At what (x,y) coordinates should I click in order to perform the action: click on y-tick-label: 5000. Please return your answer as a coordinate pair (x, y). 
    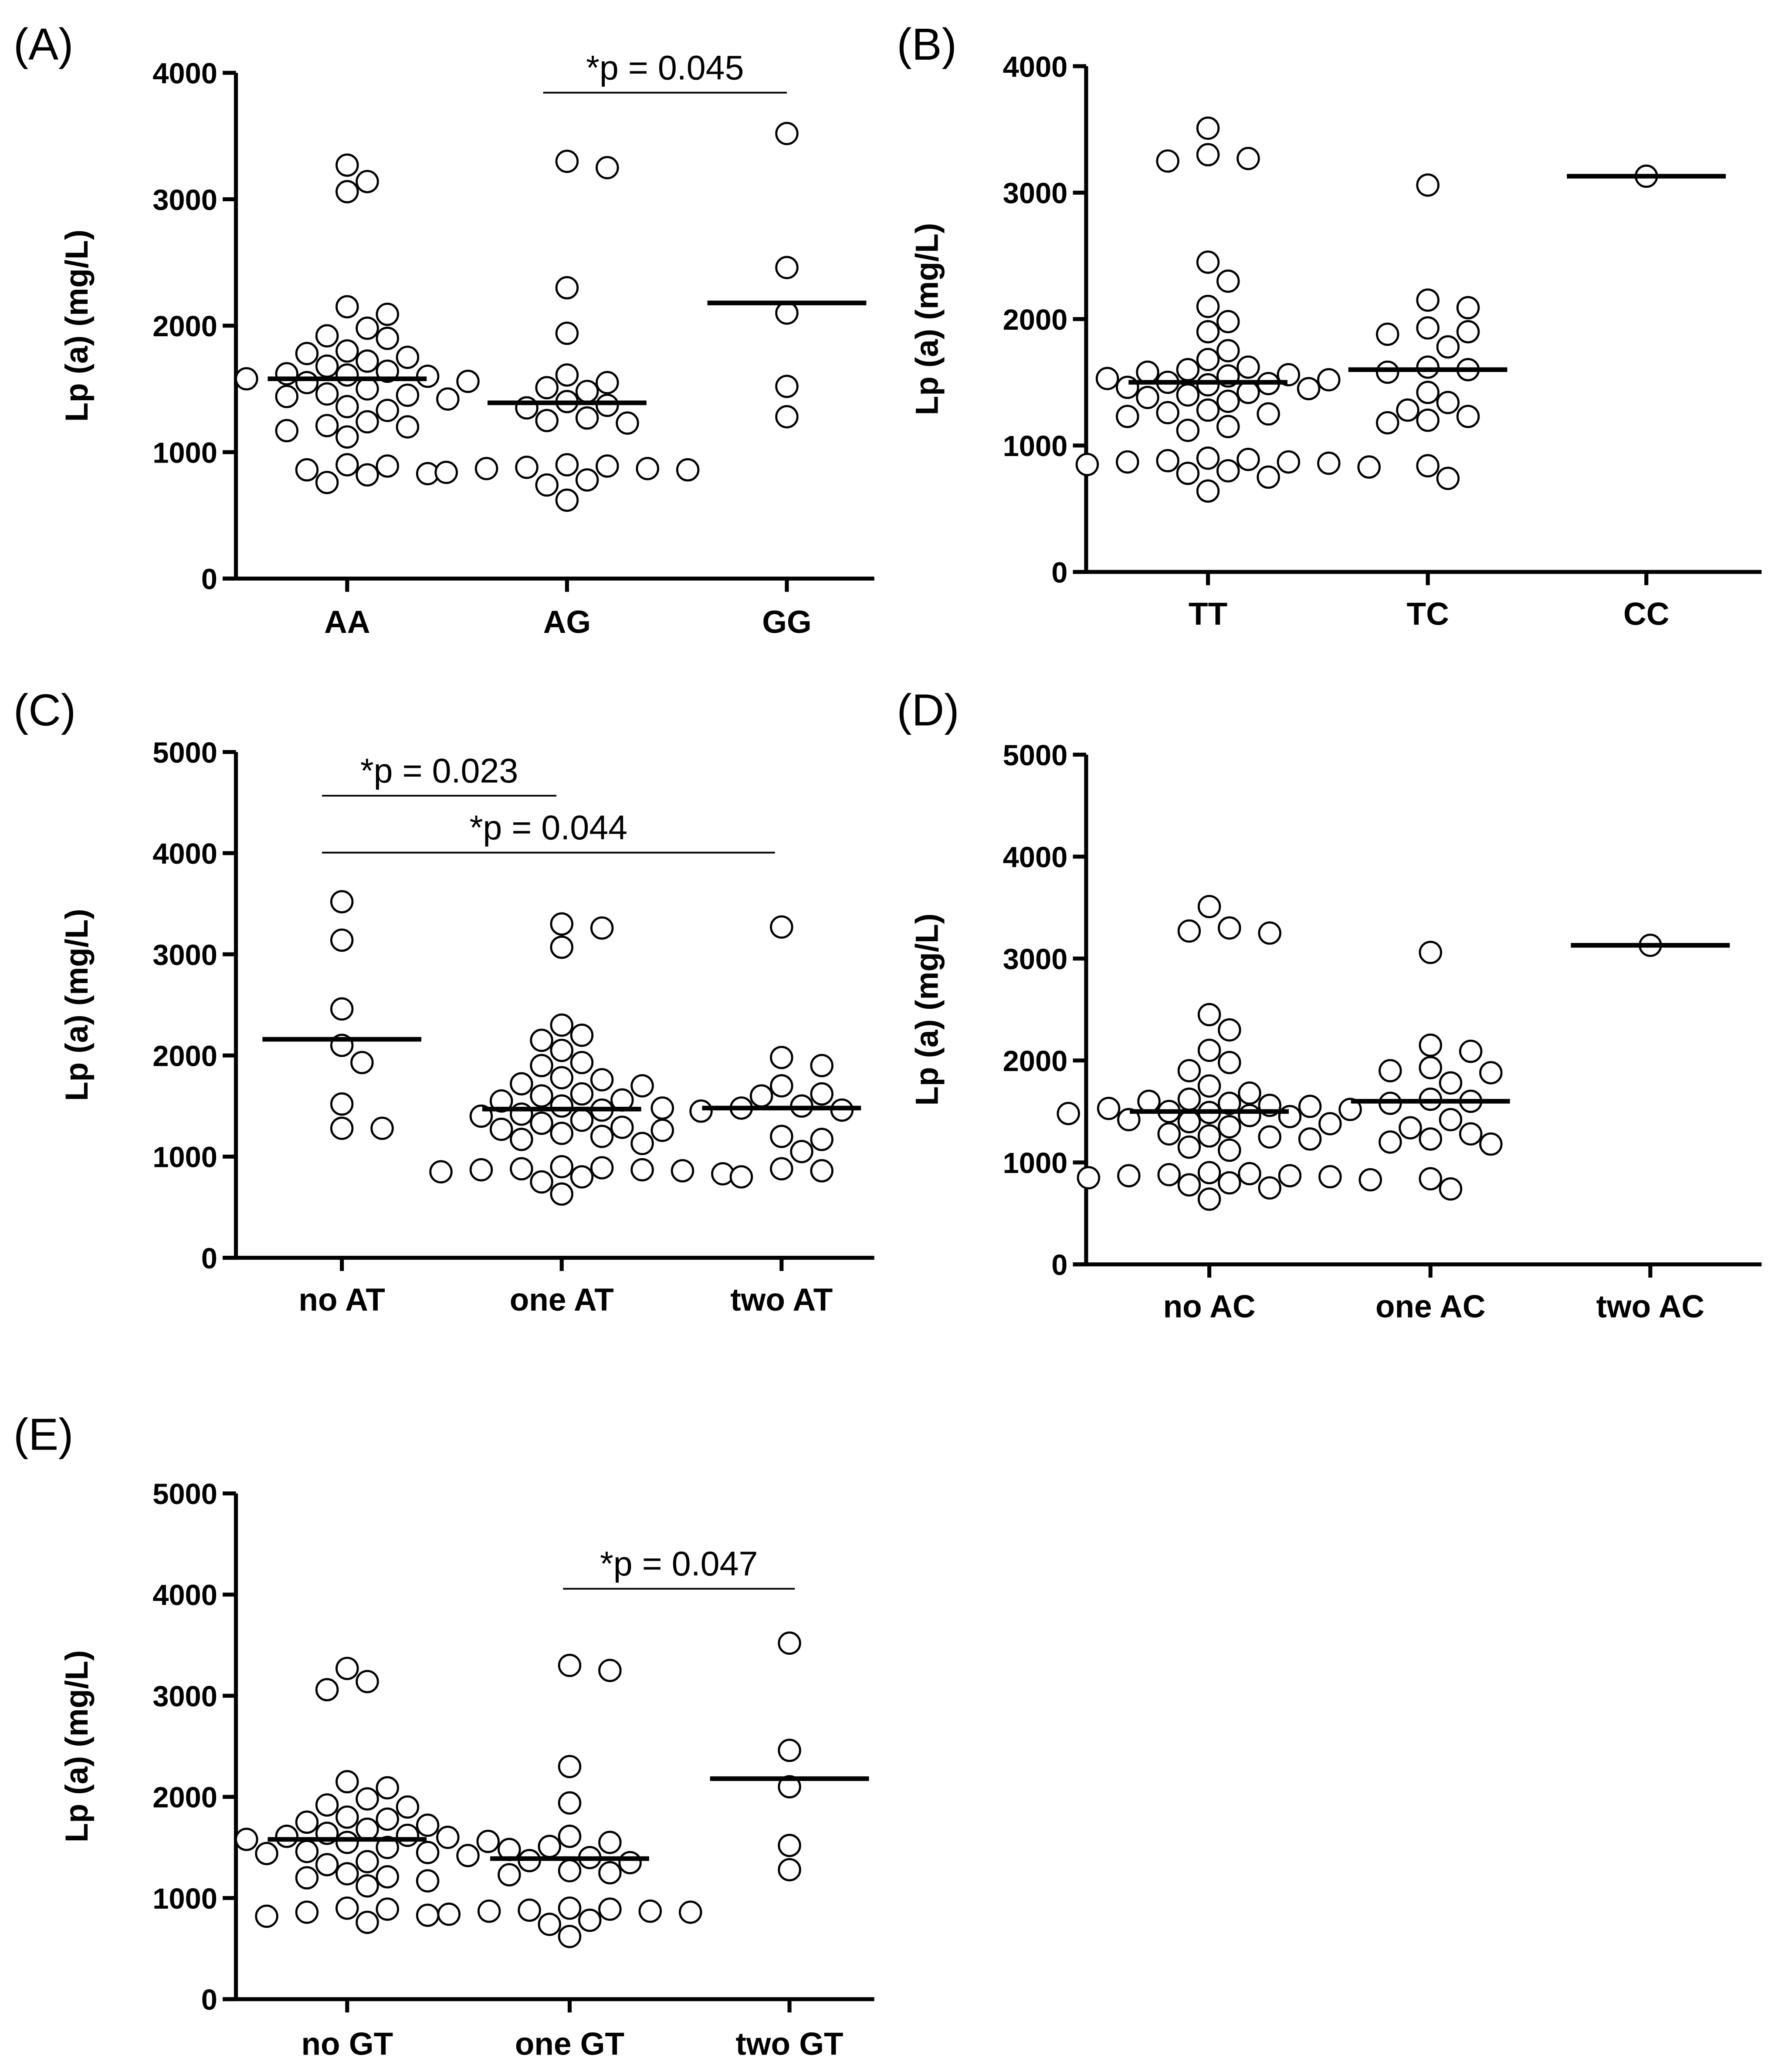
    Looking at the image, I should click on (184, 753).